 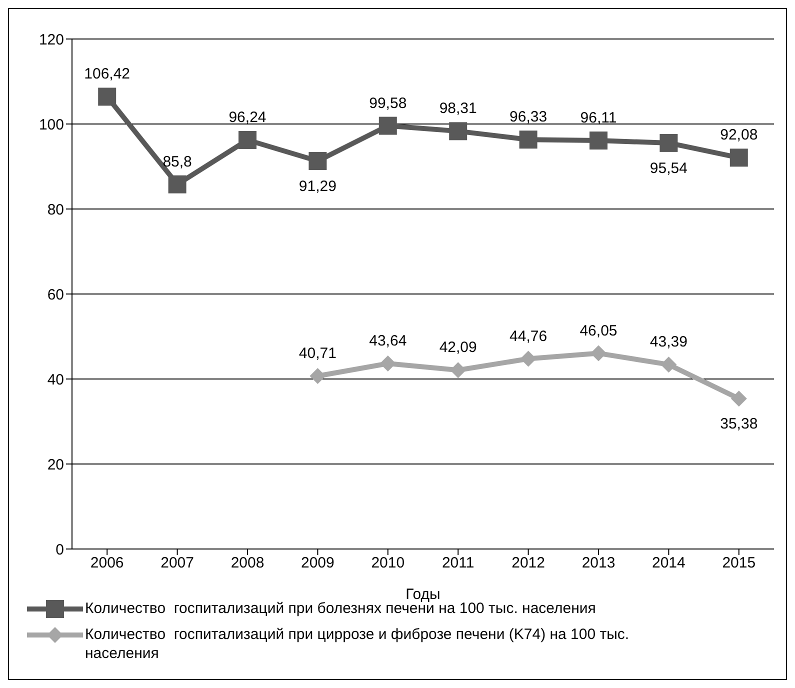 I want to click on x-tick-label: 2006, so click(x=107, y=563).